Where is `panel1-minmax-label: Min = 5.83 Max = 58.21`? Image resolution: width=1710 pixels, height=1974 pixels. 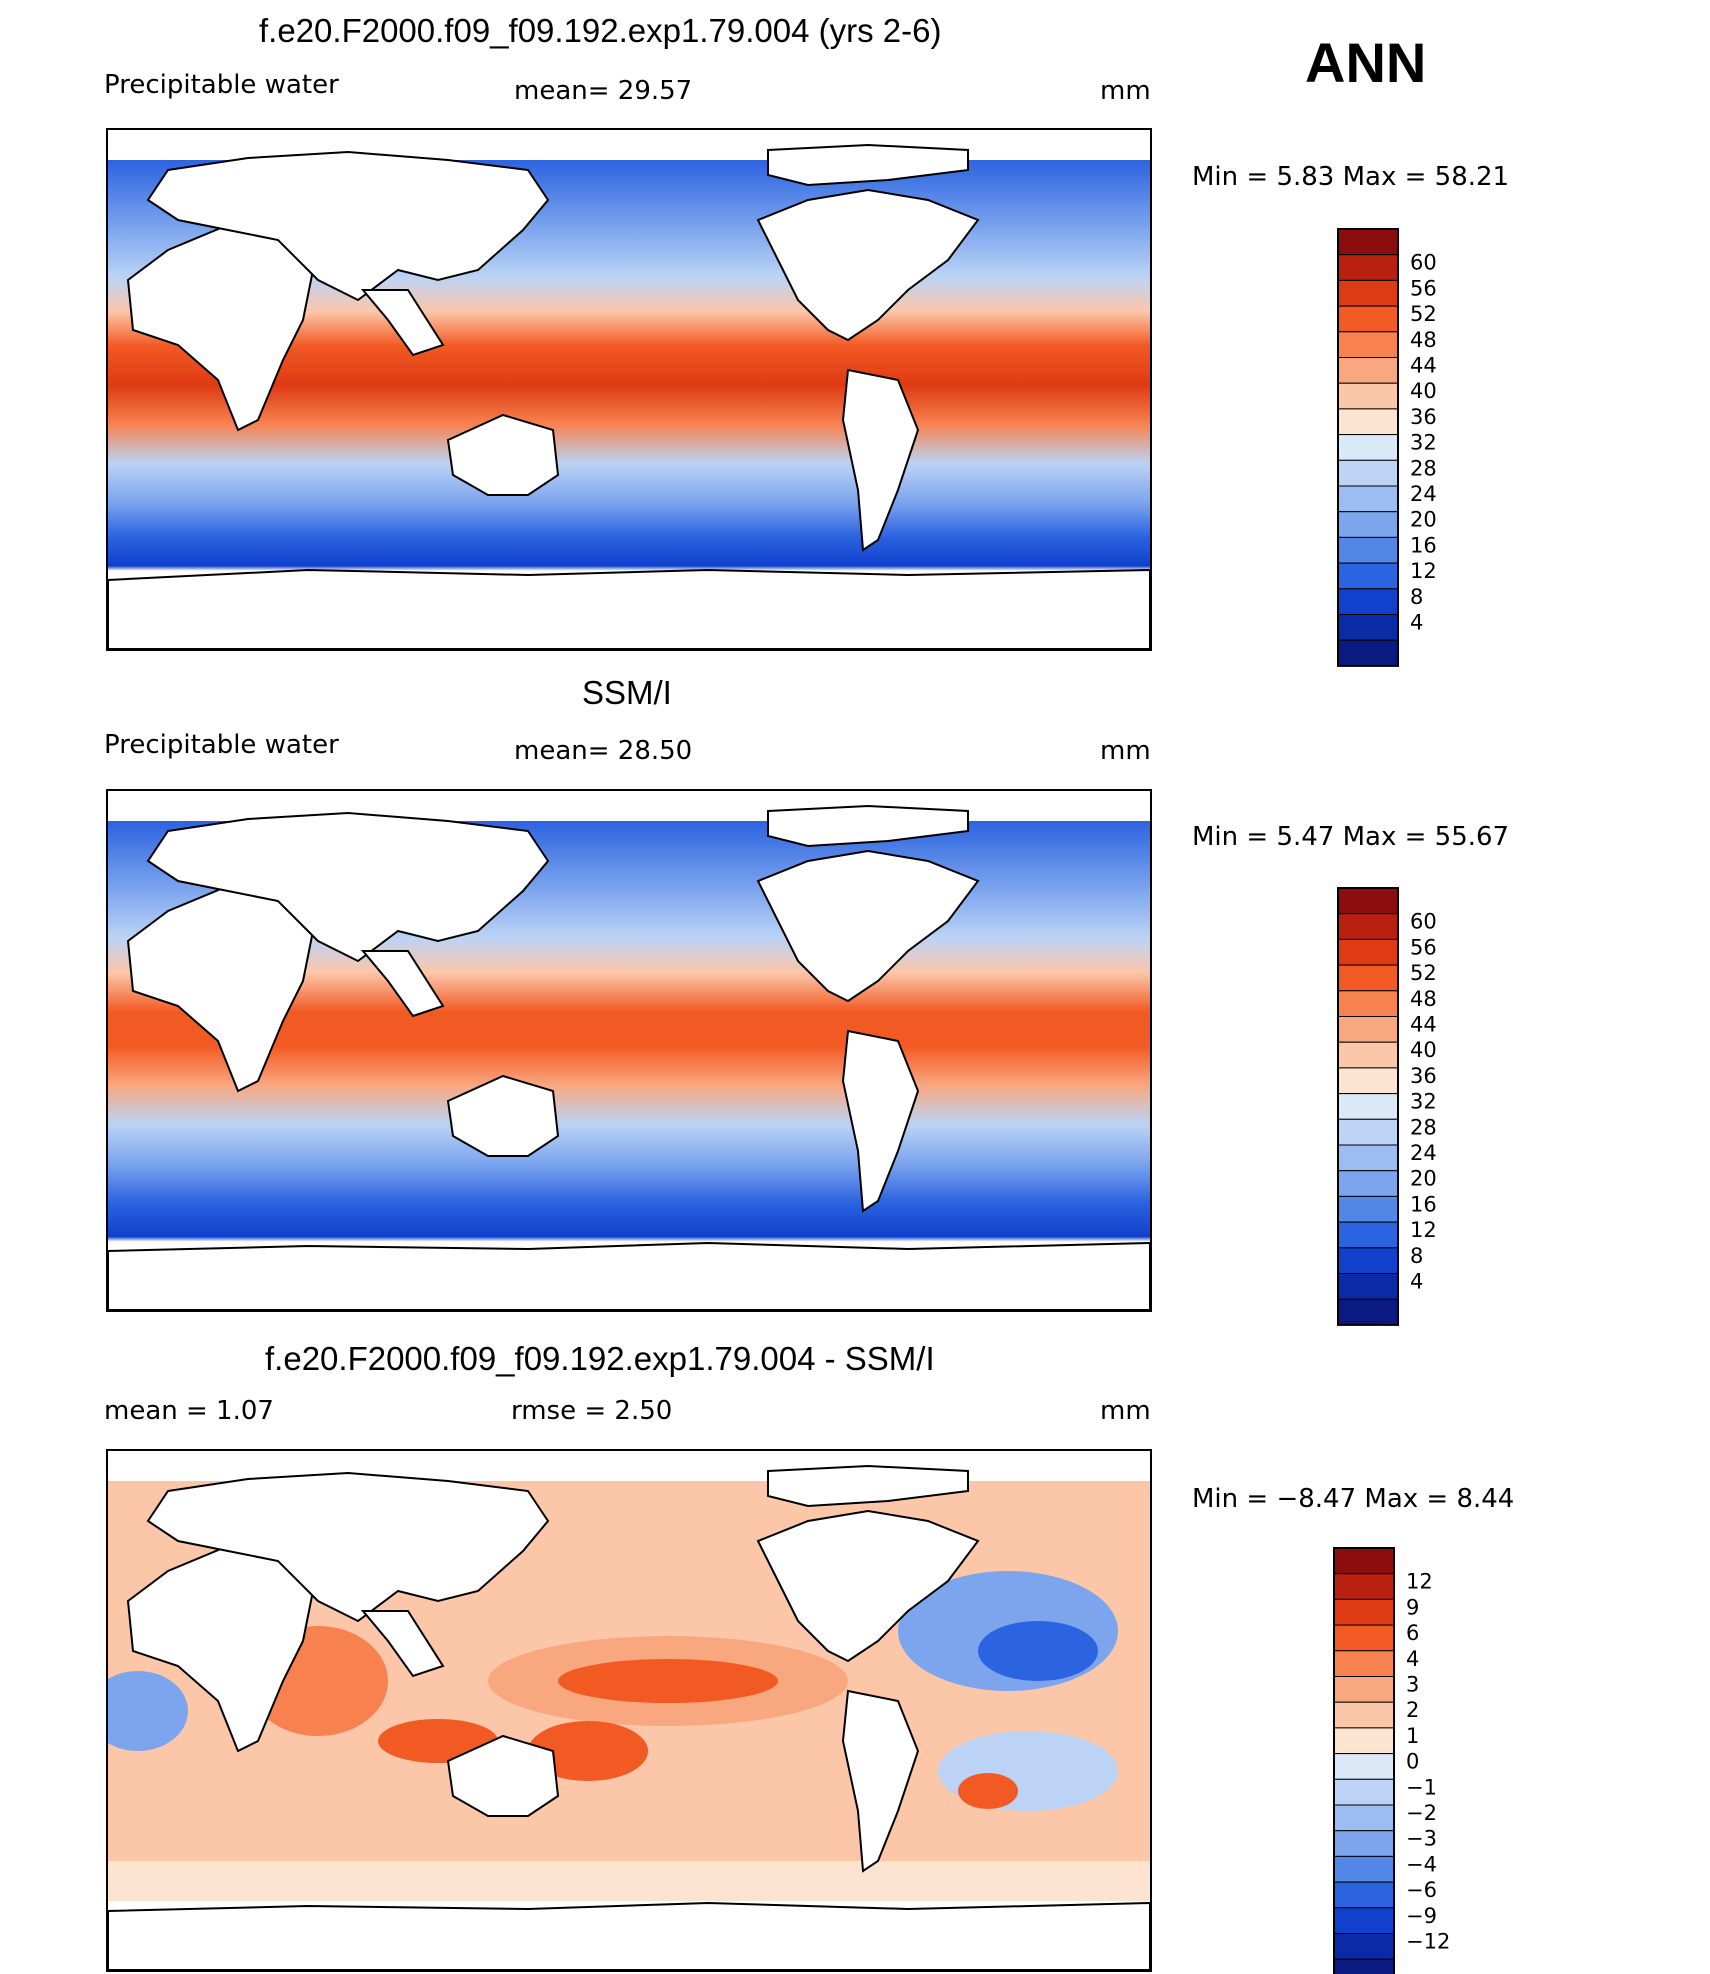 panel1-minmax-label: Min = 5.83 Max = 58.21 is located at coordinates (1351, 177).